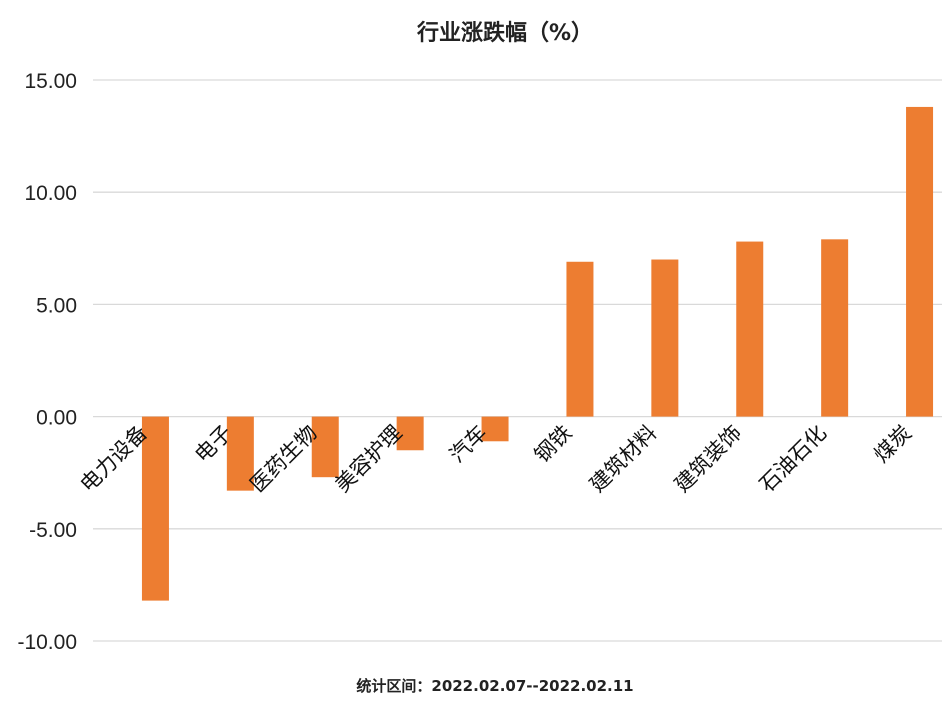 Image resolution: width=952 pixels, height=712 pixels. I want to click on x-tick-label: 电力设备, so click(114, 459).